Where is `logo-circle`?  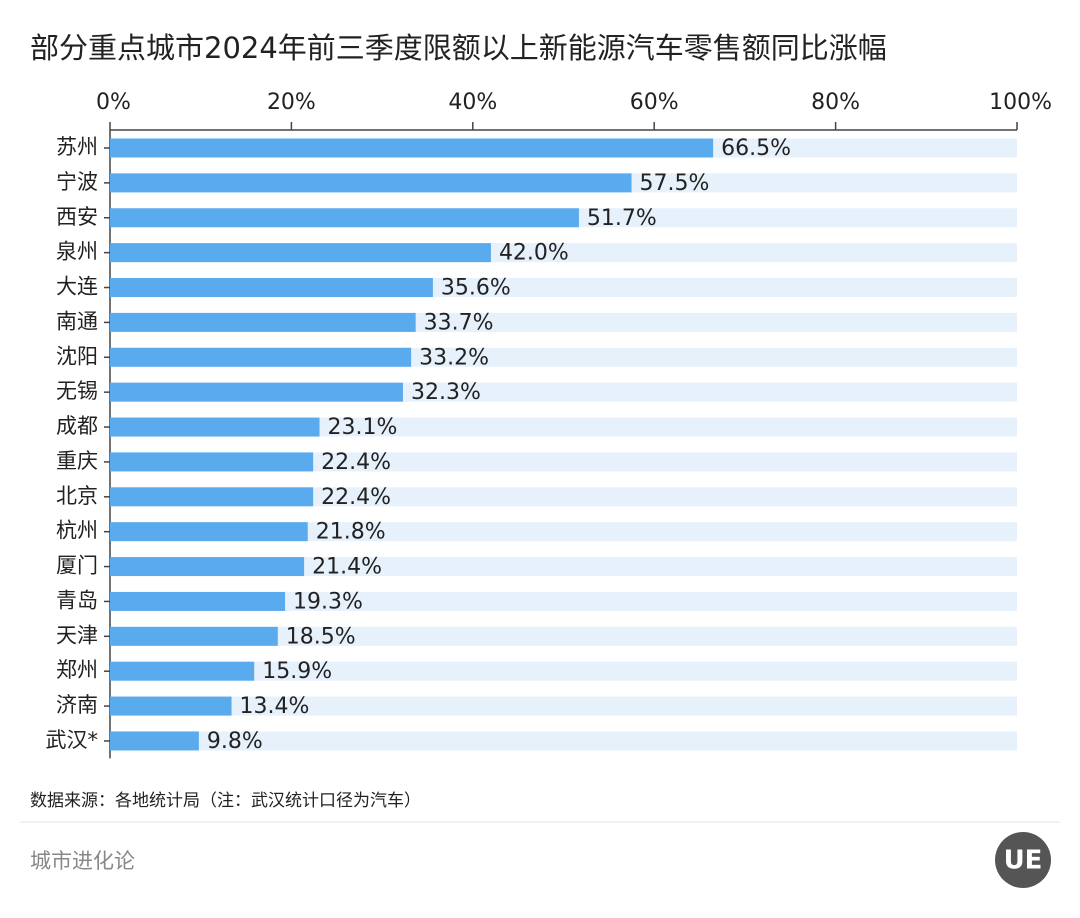
logo-circle is located at coordinates (1023, 860).